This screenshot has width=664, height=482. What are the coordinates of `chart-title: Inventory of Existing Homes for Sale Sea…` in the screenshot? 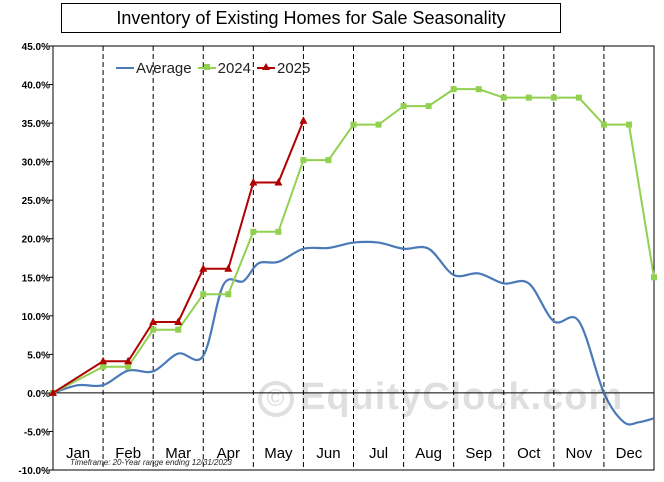 It's located at (311, 18).